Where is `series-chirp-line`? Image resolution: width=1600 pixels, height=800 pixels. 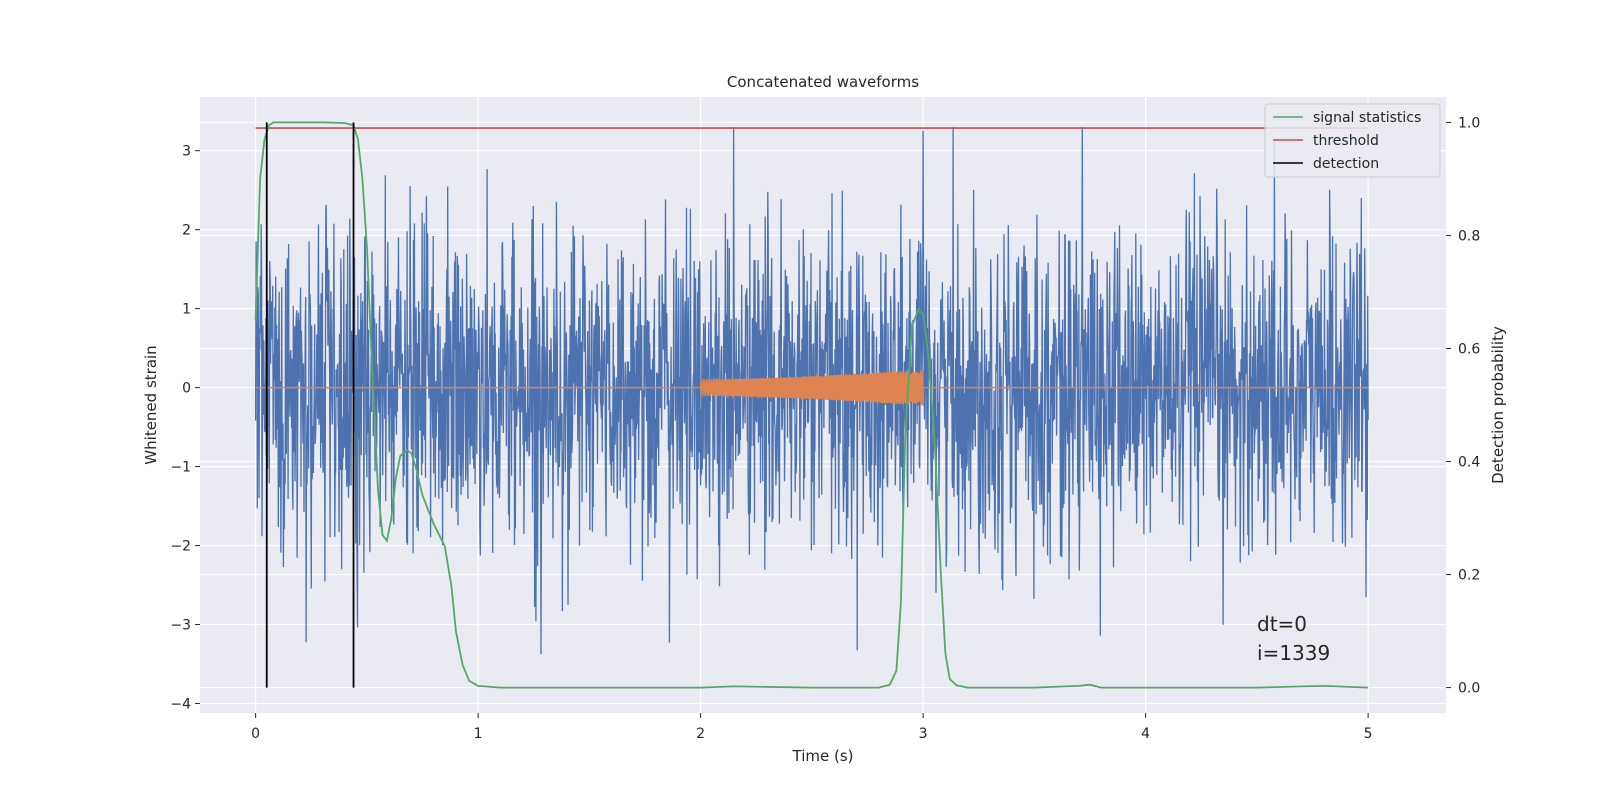
series-chirp-line is located at coordinates (812, 387).